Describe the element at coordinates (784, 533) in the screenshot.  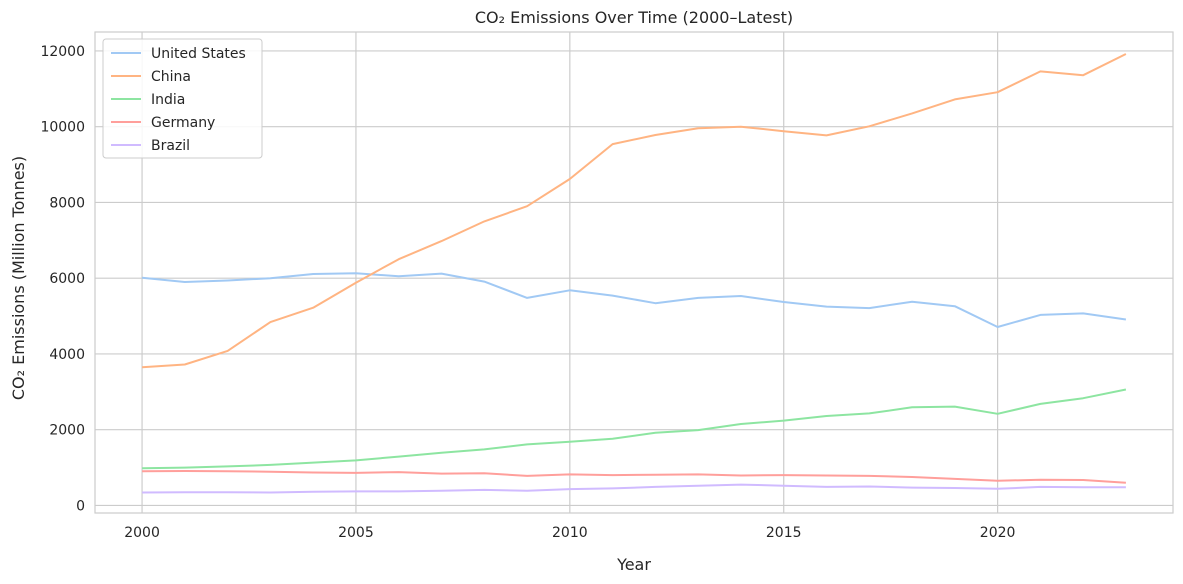
I see `x-tick-label: 2015` at that location.